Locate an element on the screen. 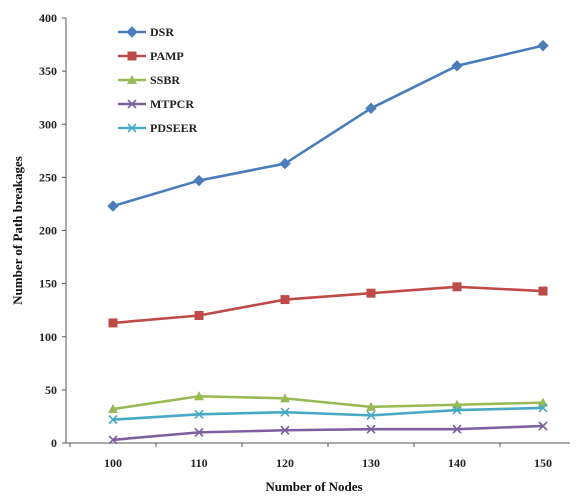 The width and height of the screenshot is (578, 497). series-pdseer is located at coordinates (328, 414).